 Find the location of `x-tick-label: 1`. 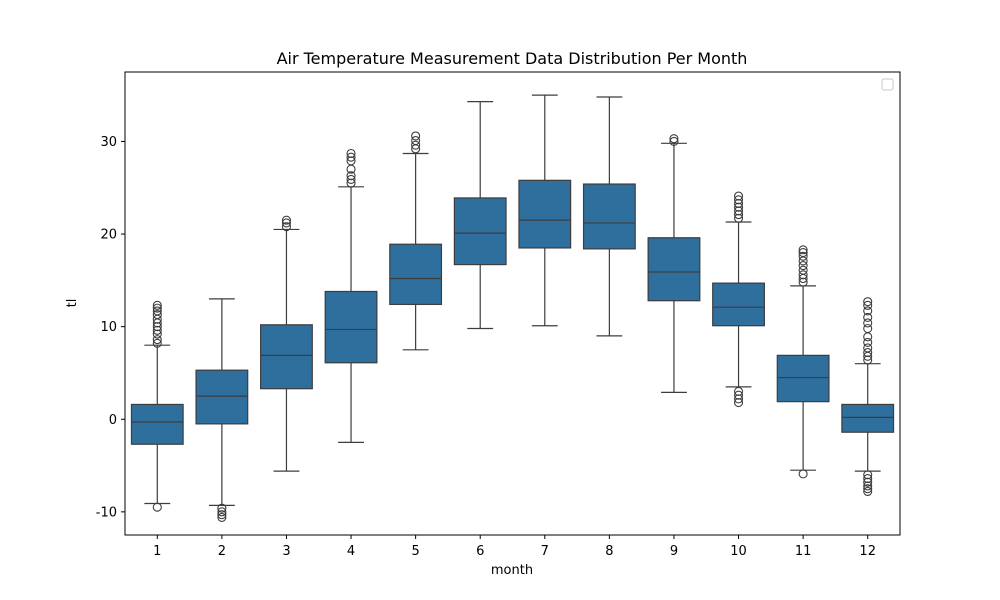

x-tick-label: 1 is located at coordinates (157, 551).